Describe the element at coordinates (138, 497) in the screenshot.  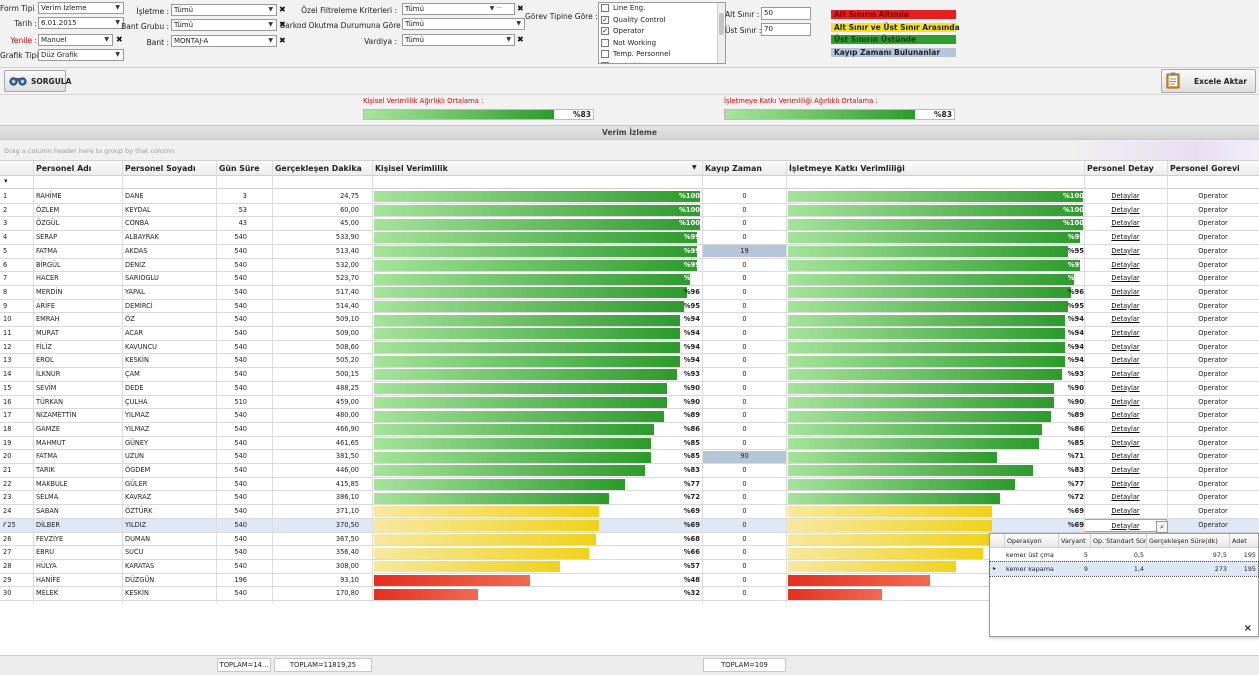
I see `personel-soyadi: KAVRAZ` at that location.